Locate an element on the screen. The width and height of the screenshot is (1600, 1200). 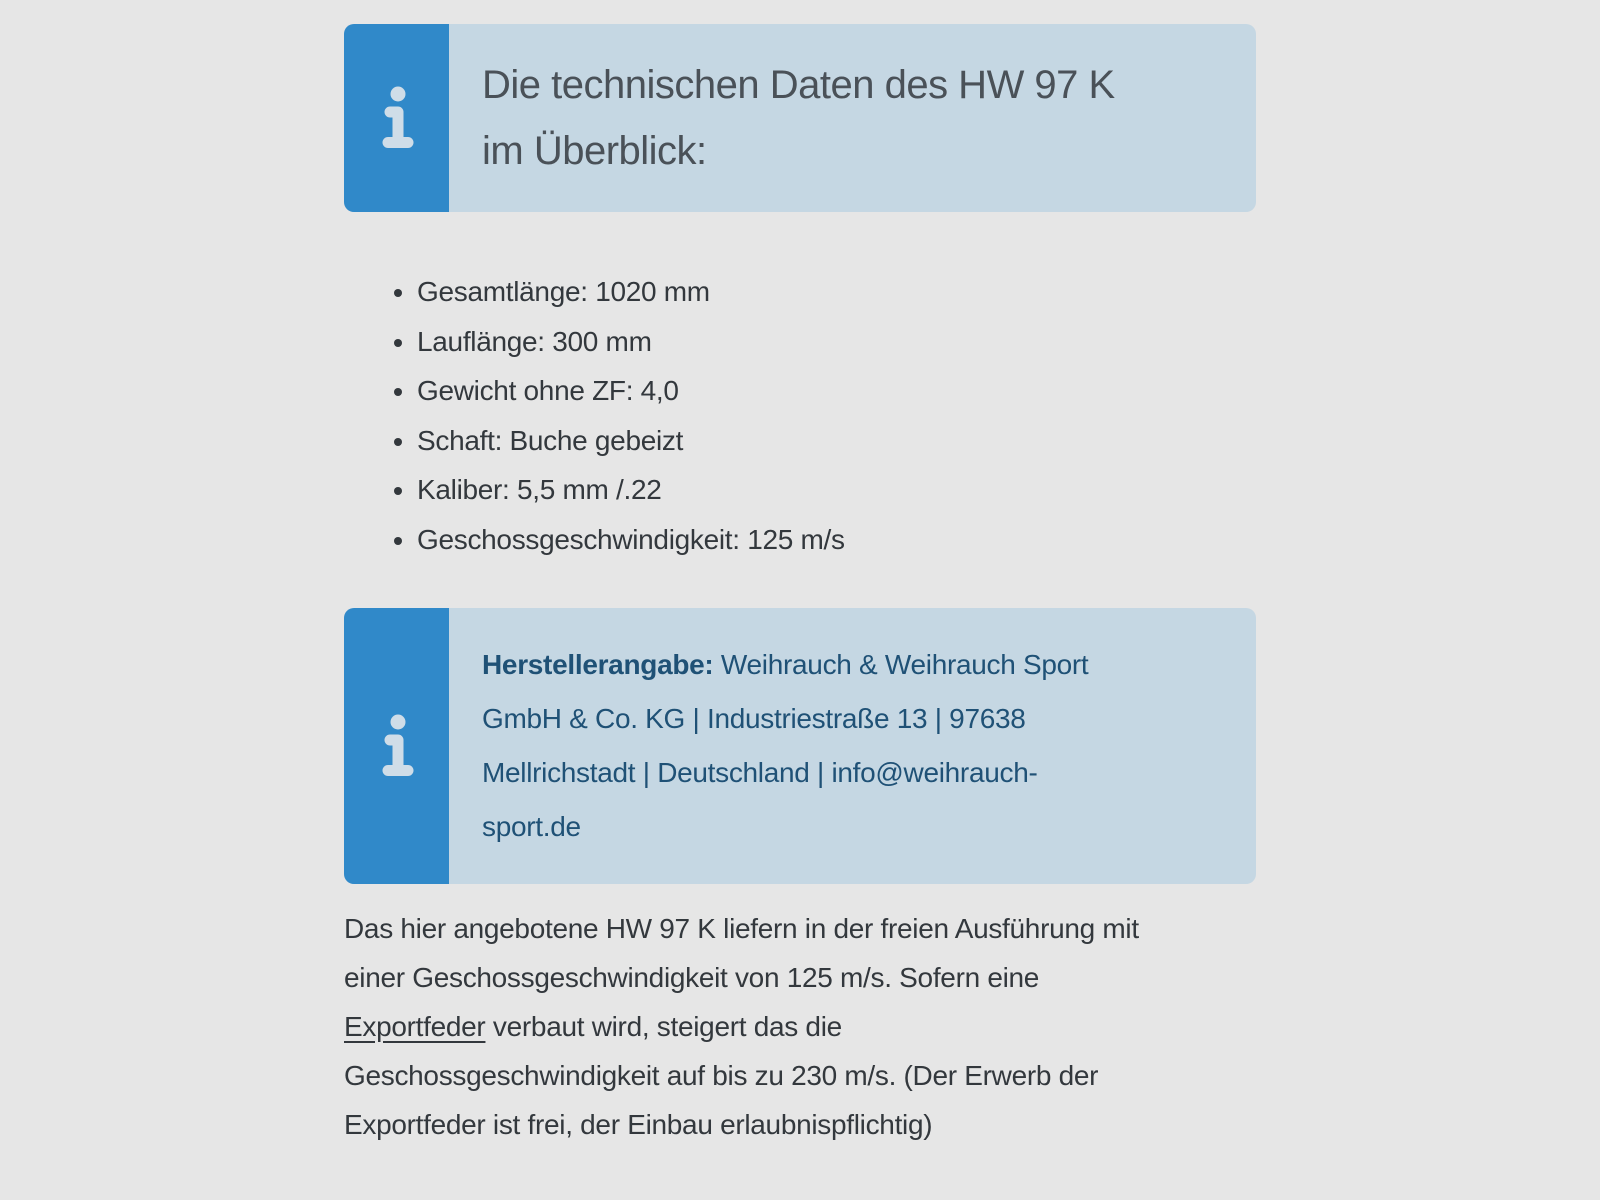
spec-list-item: Lauflänge: 300 mm is located at coordinates (836, 342).